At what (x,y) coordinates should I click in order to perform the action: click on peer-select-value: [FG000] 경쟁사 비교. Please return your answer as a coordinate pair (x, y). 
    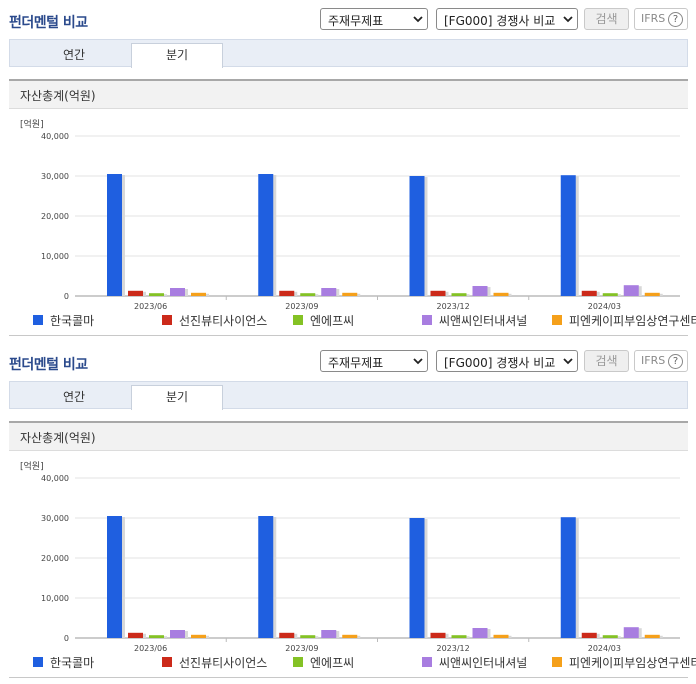
    Looking at the image, I should click on (500, 21).